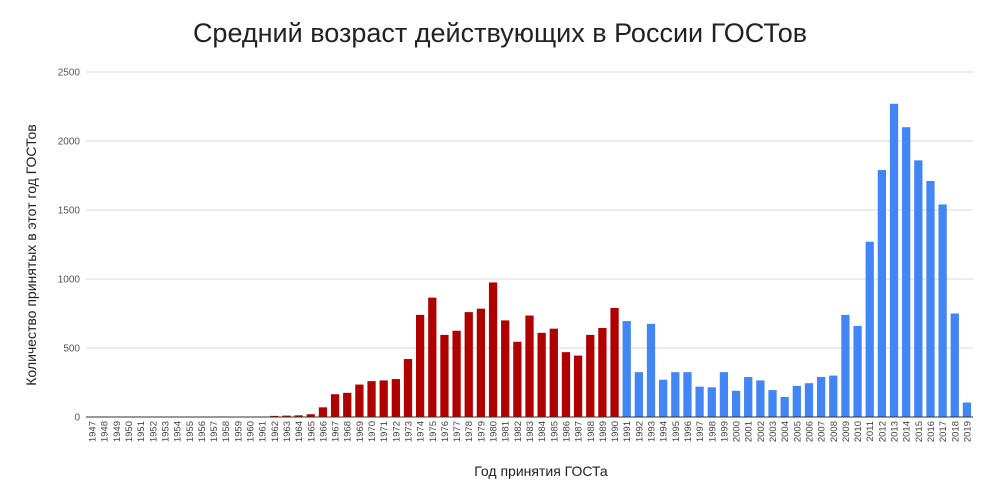 The height and width of the screenshot is (500, 1000). Describe the element at coordinates (822, 431) in the screenshot. I see `x-tick-label: 2007` at that location.